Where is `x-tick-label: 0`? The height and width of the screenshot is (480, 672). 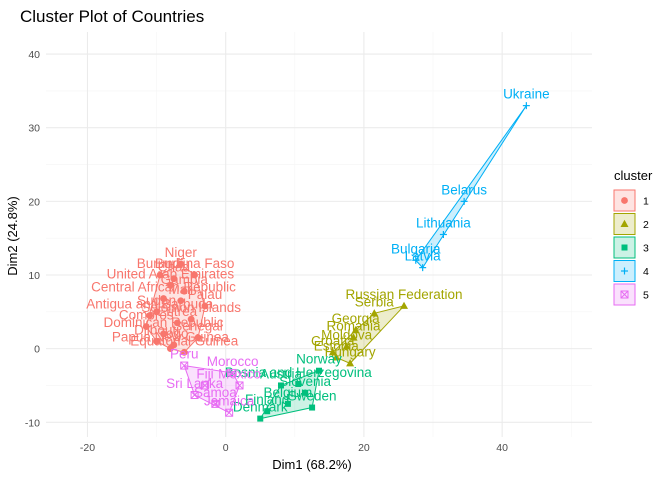
x-tick-label: 0 is located at coordinates (226, 448).